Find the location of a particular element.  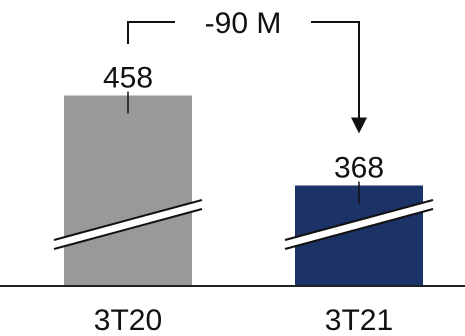

category-label-3t21: 3T21 is located at coordinates (359, 320).